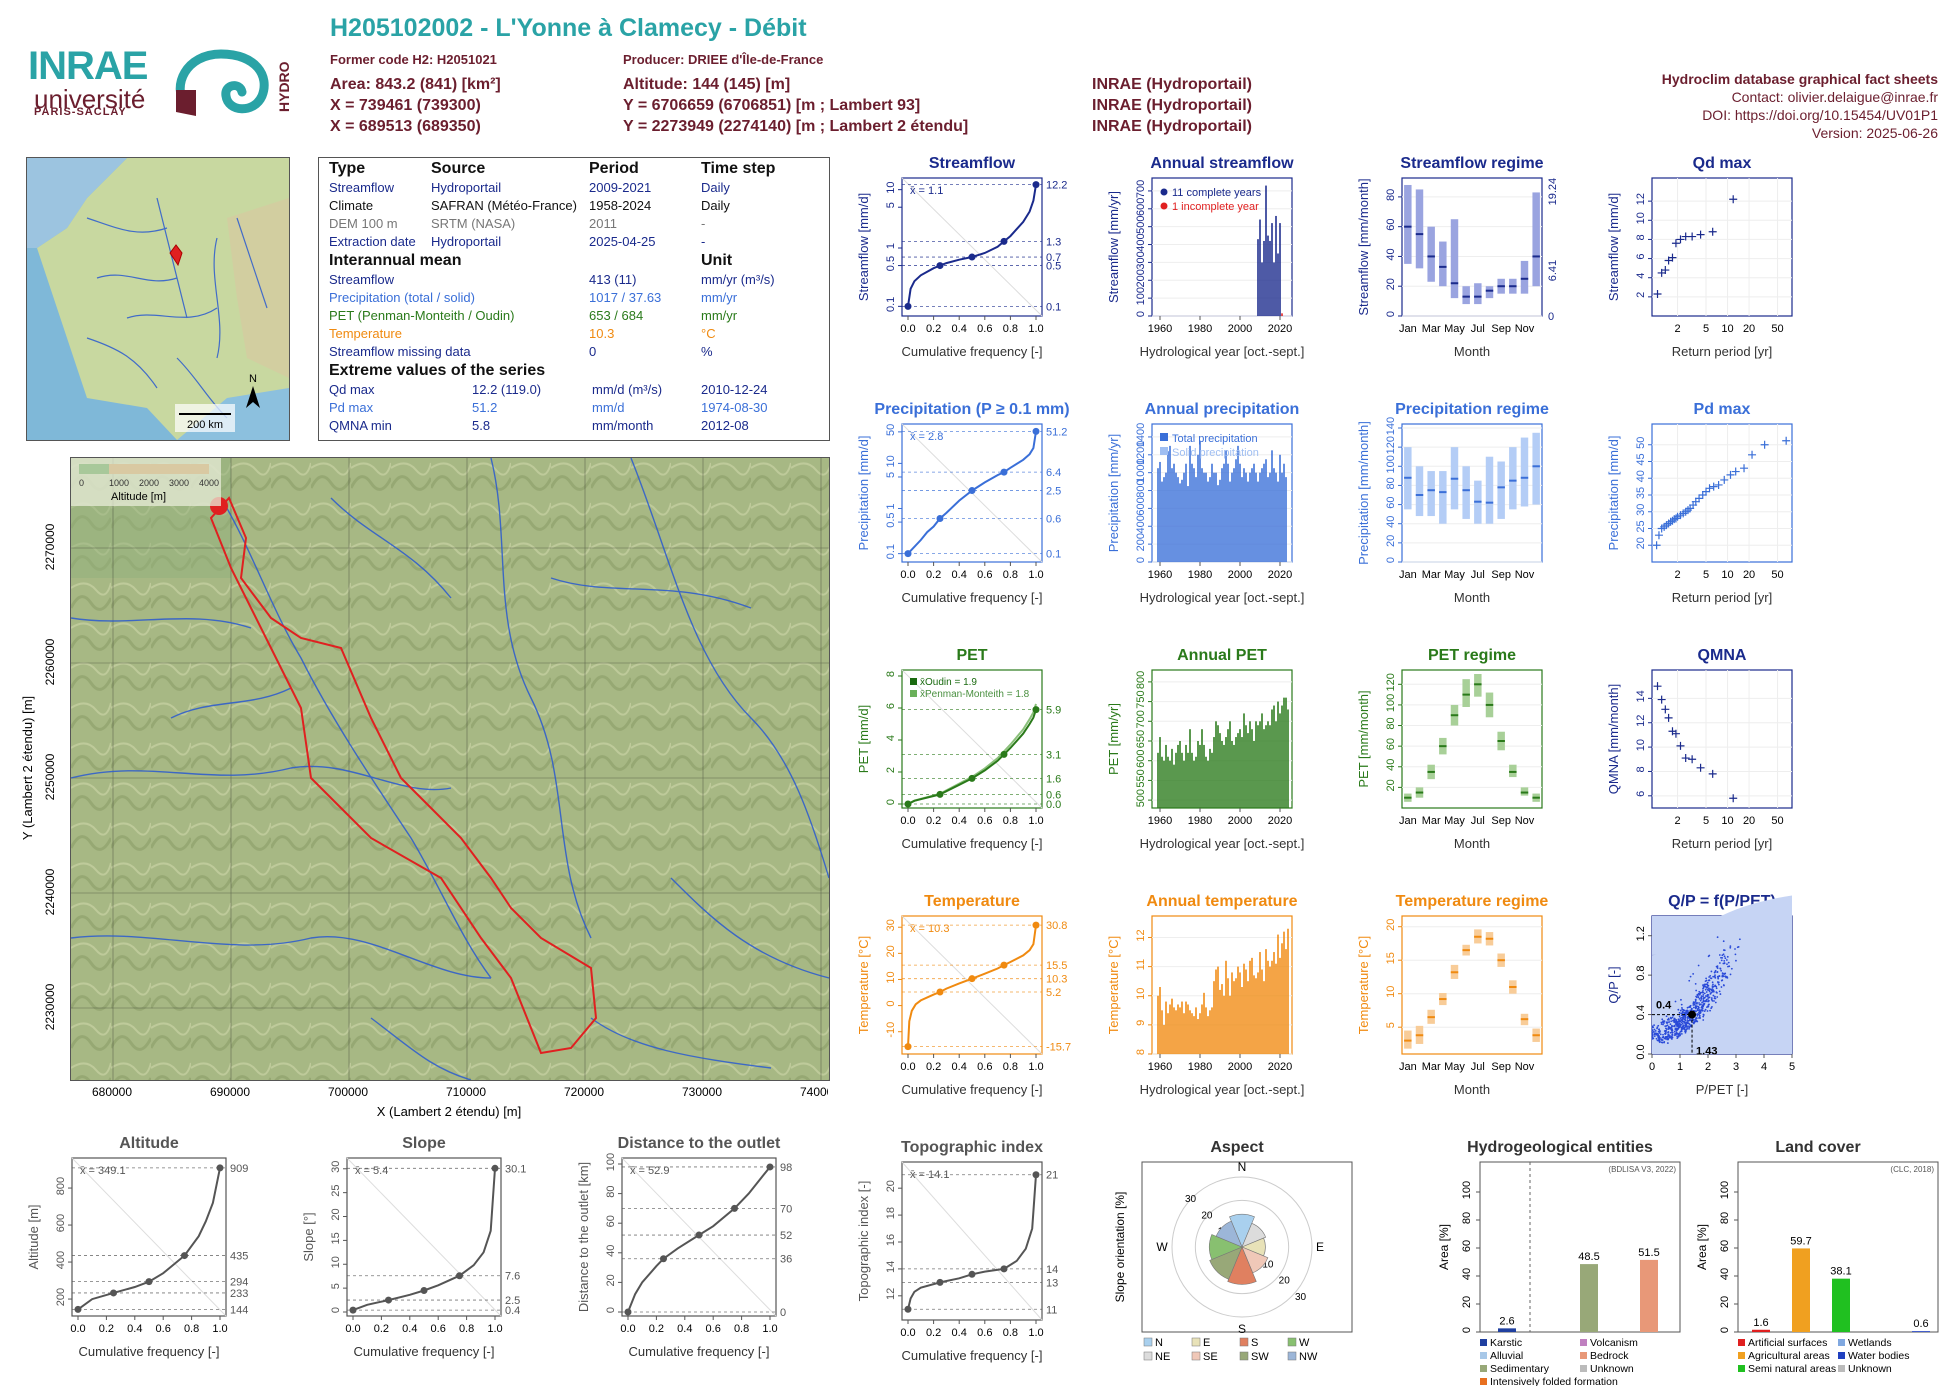 This screenshot has width=1960, height=1391. Describe the element at coordinates (1391, 314) in the screenshot. I see `y-tick-label: 0` at that location.